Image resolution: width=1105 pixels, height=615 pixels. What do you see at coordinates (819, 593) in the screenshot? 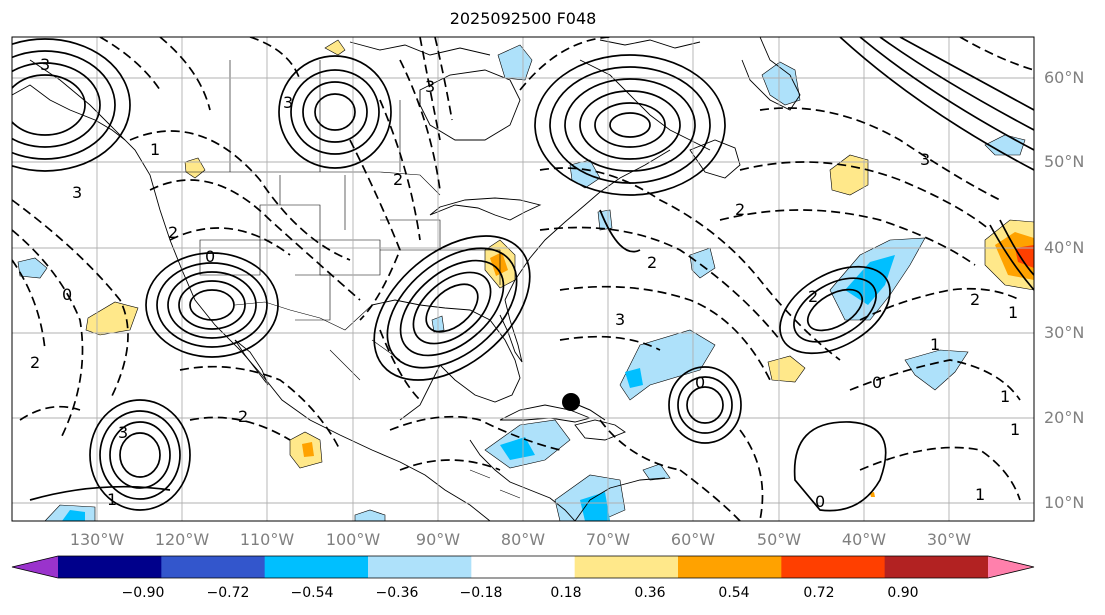
I see `colorbar-tick-label: 0.72` at bounding box center [819, 593].